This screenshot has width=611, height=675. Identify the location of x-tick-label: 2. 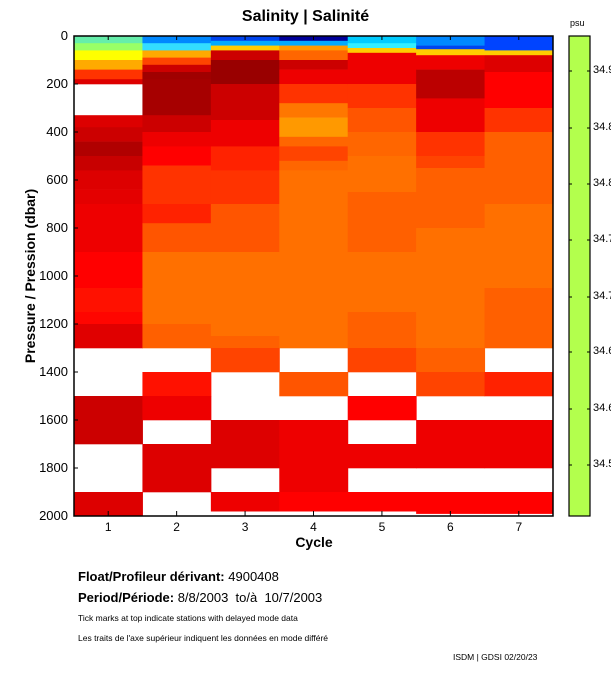
(176, 527).